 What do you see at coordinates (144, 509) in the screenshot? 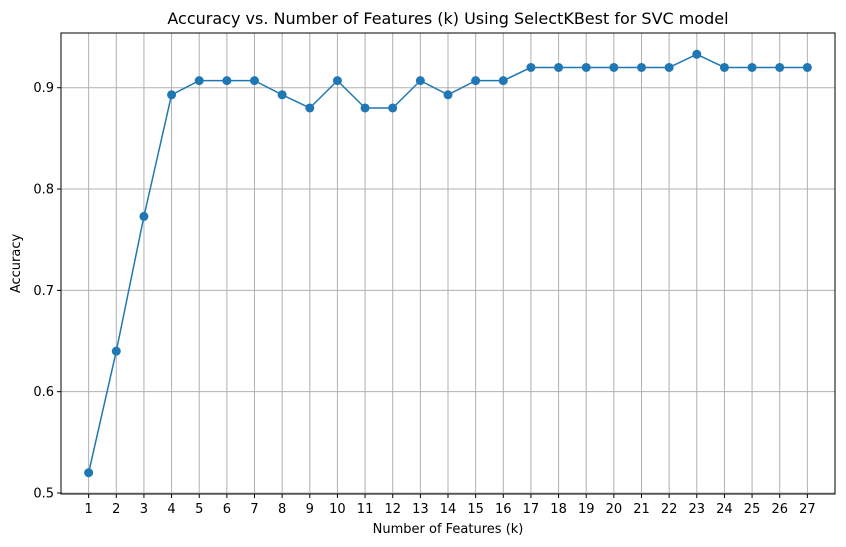
I see `x-tick-label: 3` at bounding box center [144, 509].